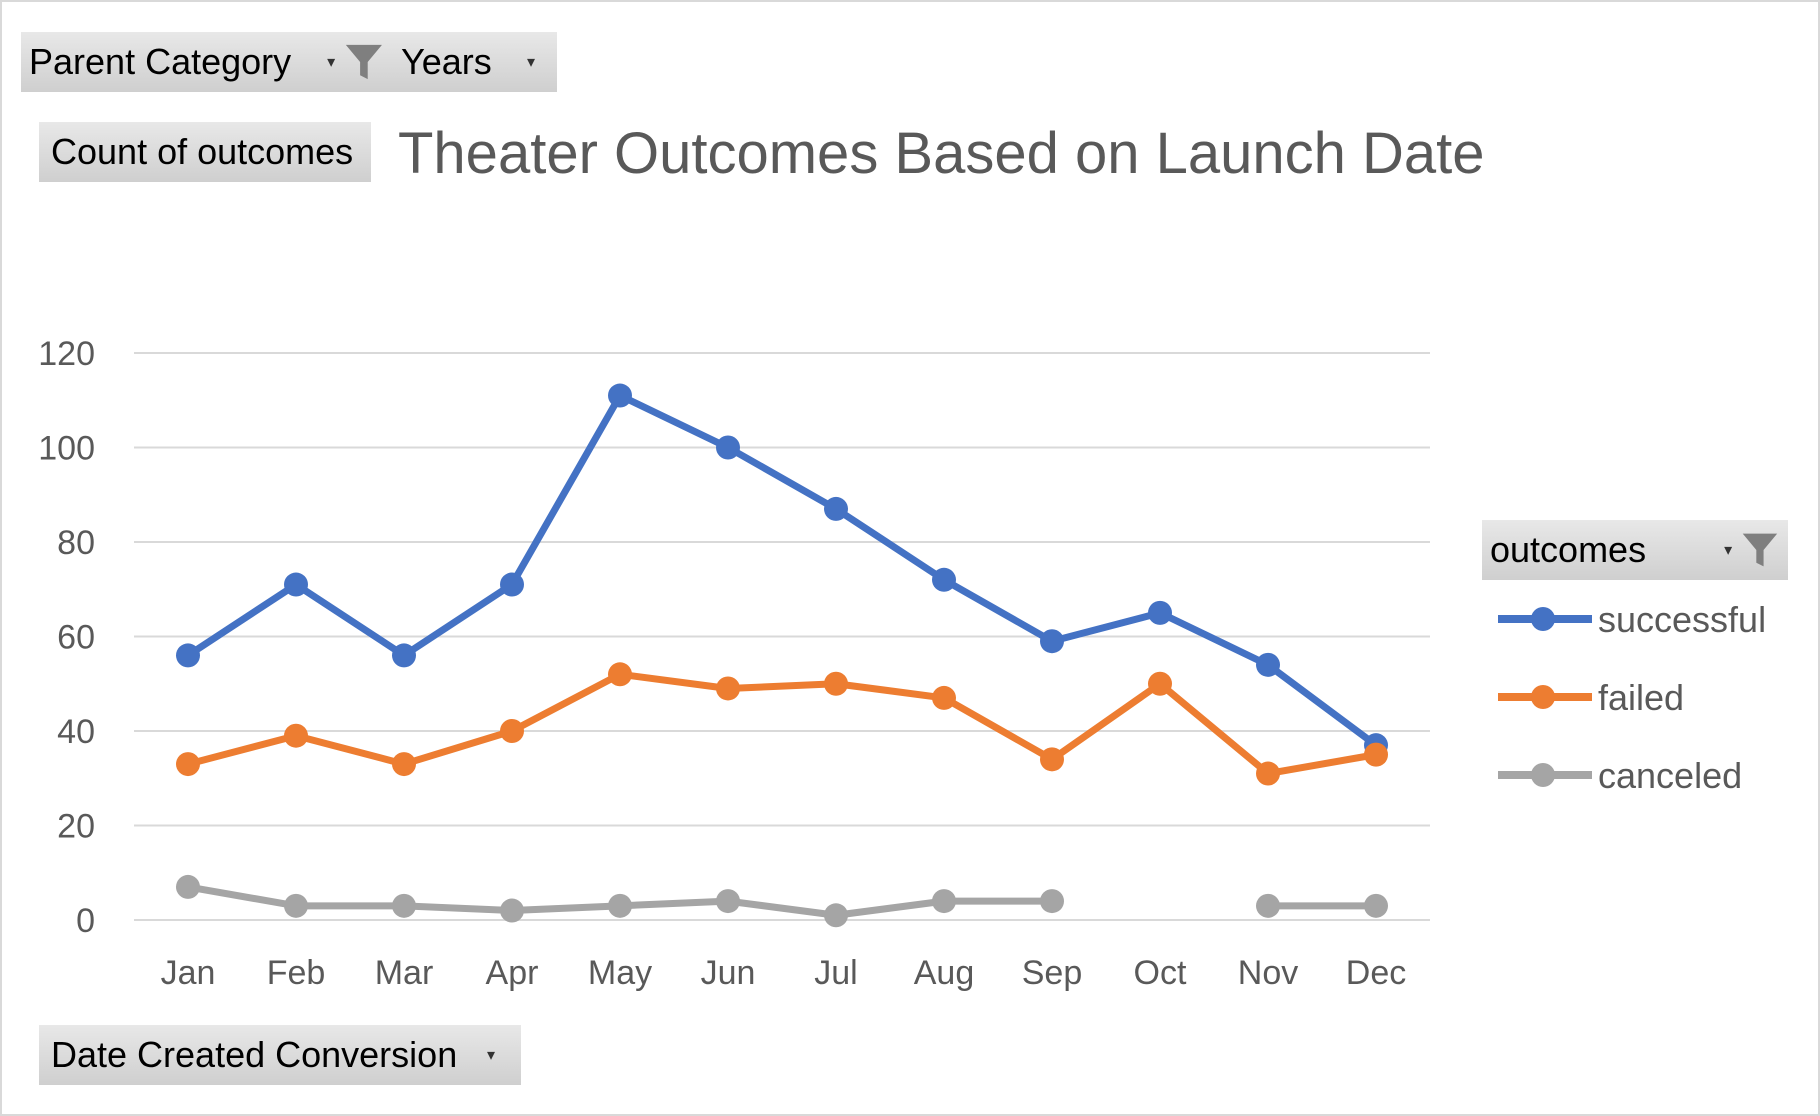 The height and width of the screenshot is (1116, 1820). I want to click on outcomes-legend-filter-button: outcomes ▾, so click(1635, 550).